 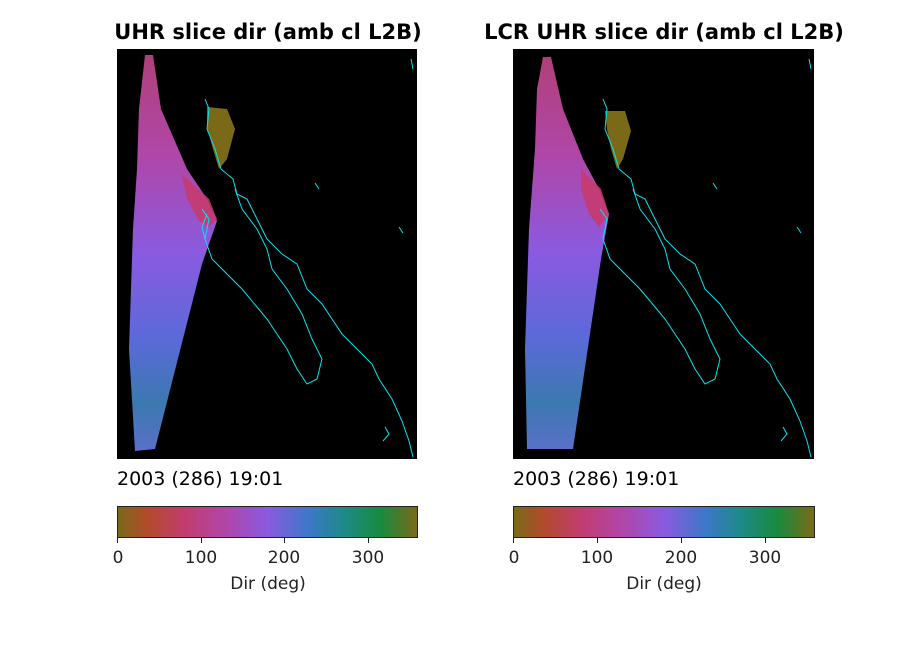 I want to click on panel-2-colorbar, so click(x=664, y=522).